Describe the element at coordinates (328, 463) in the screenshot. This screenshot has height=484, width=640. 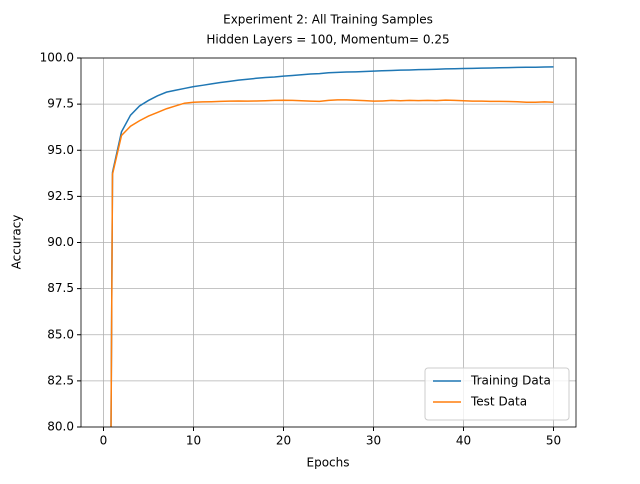
I see `x-axis-label: Epochs` at that location.